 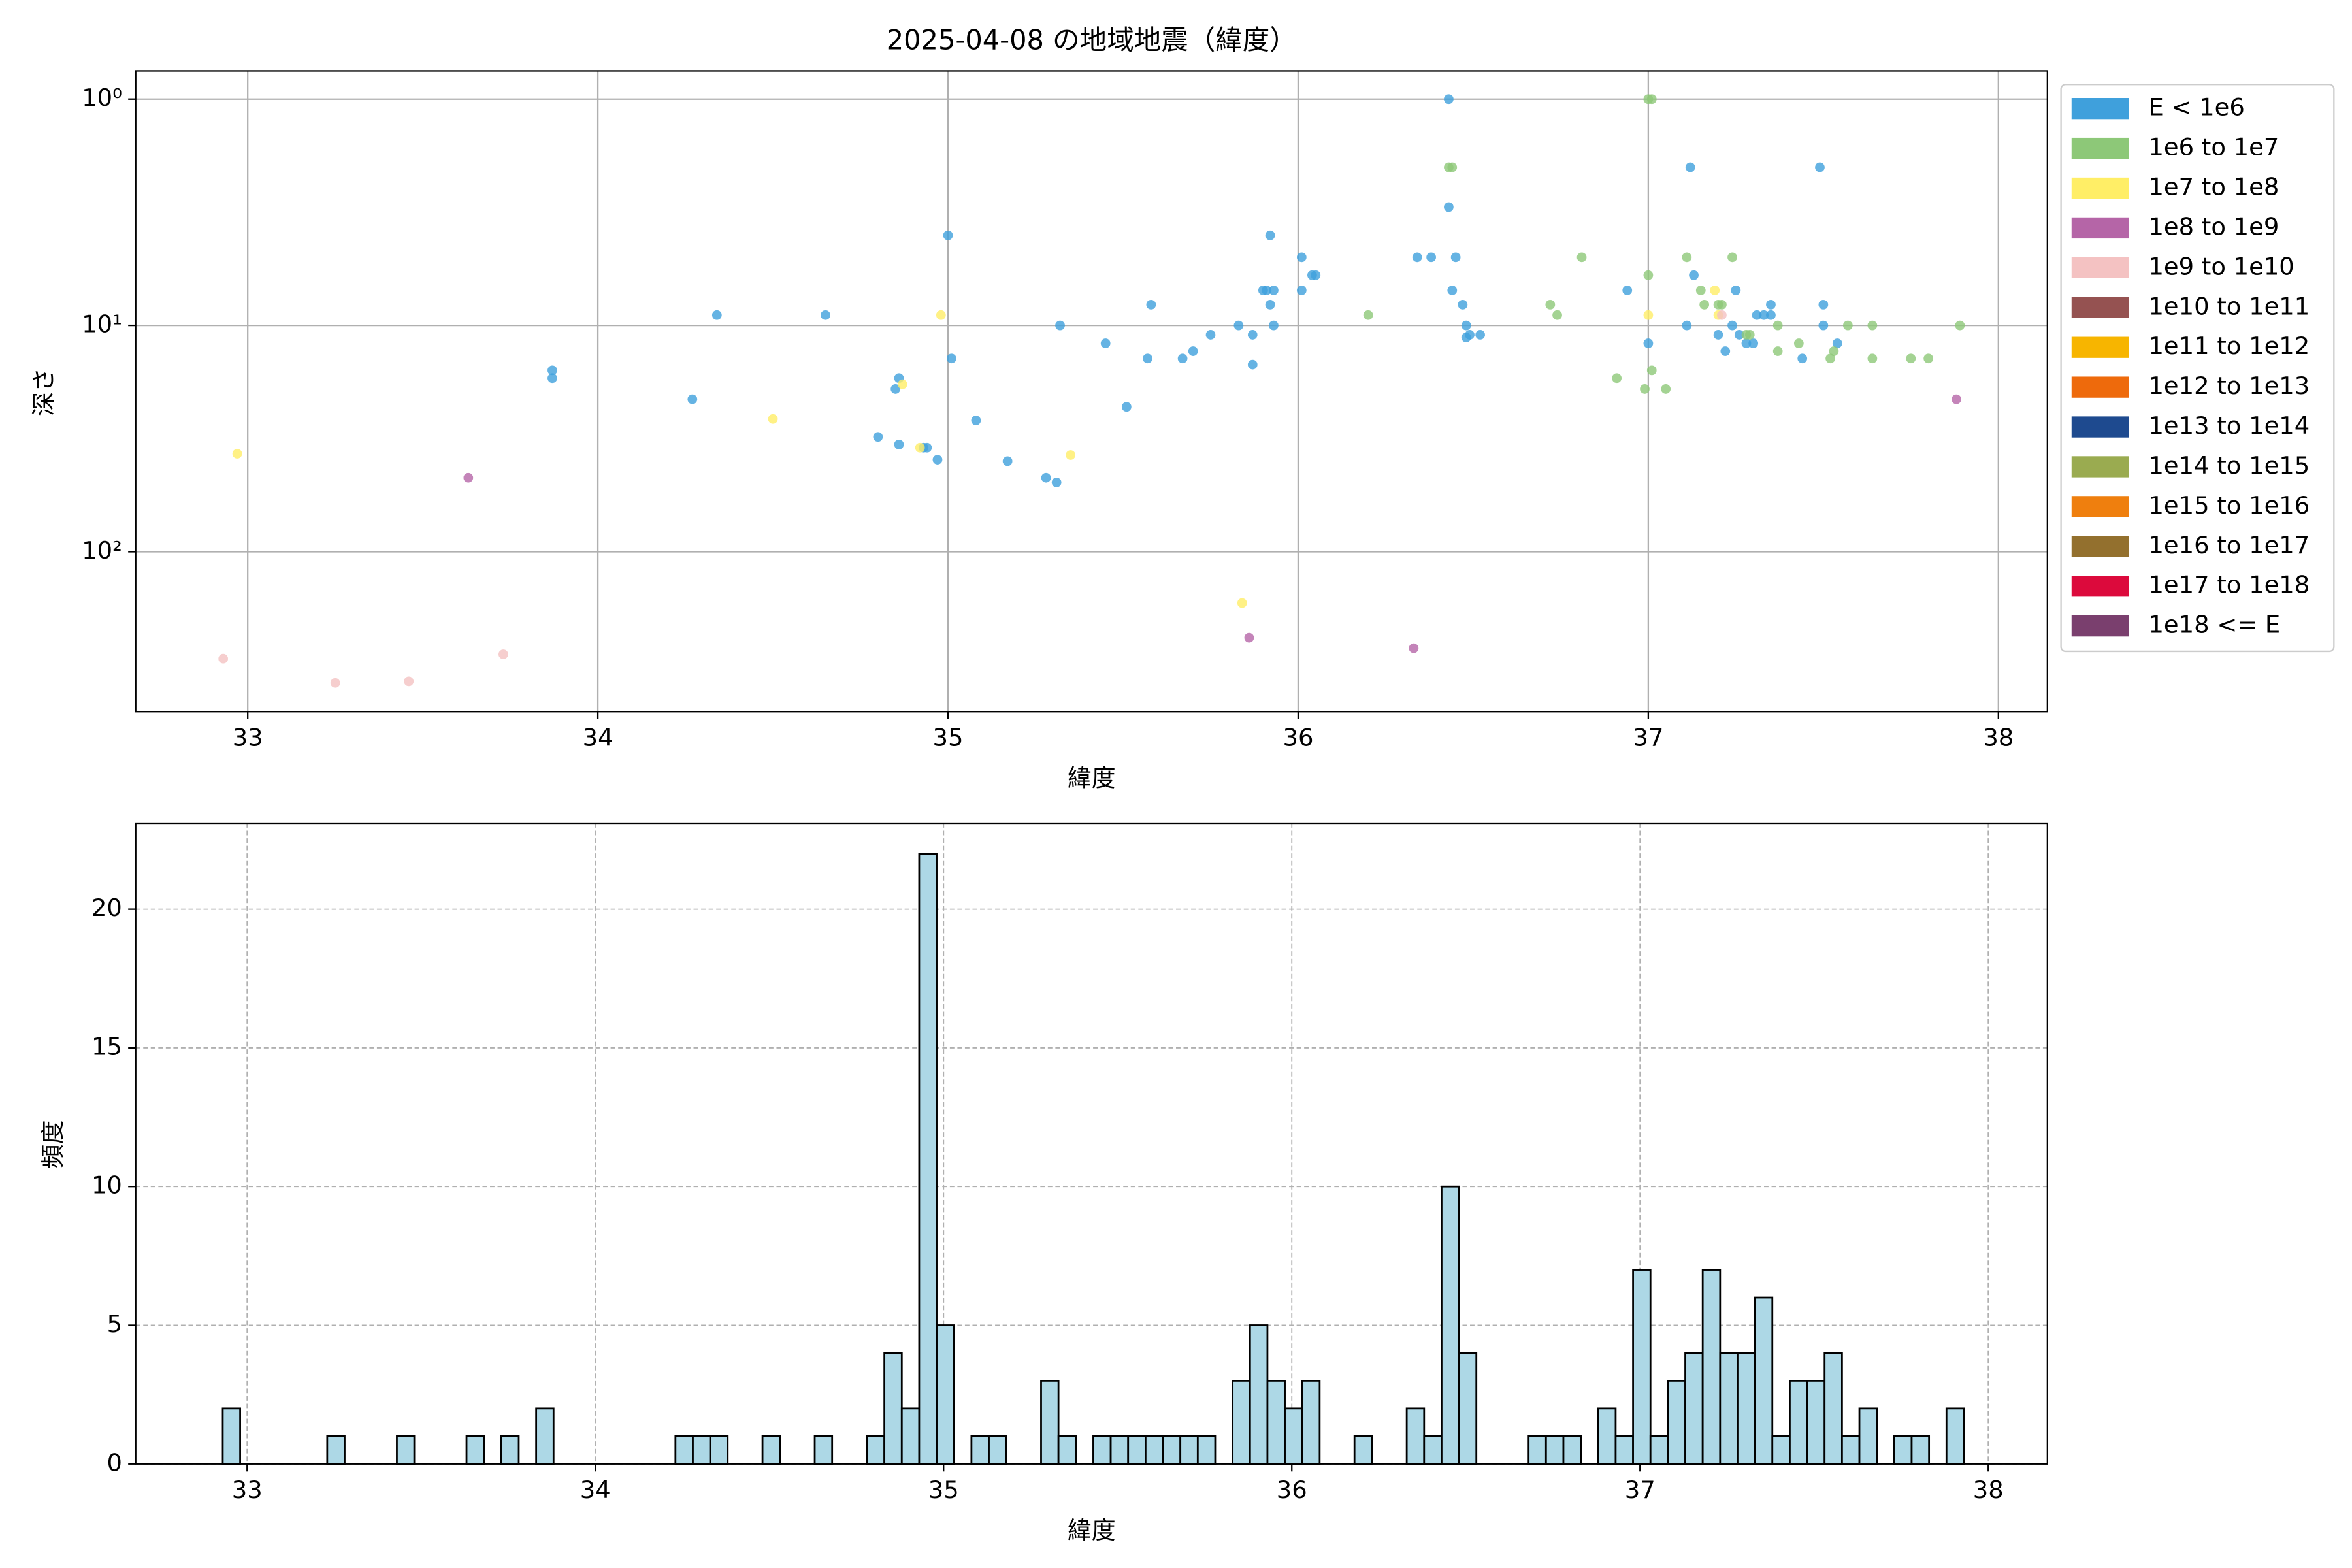 I want to click on y-tick-label: 10, so click(x=106, y=1185).